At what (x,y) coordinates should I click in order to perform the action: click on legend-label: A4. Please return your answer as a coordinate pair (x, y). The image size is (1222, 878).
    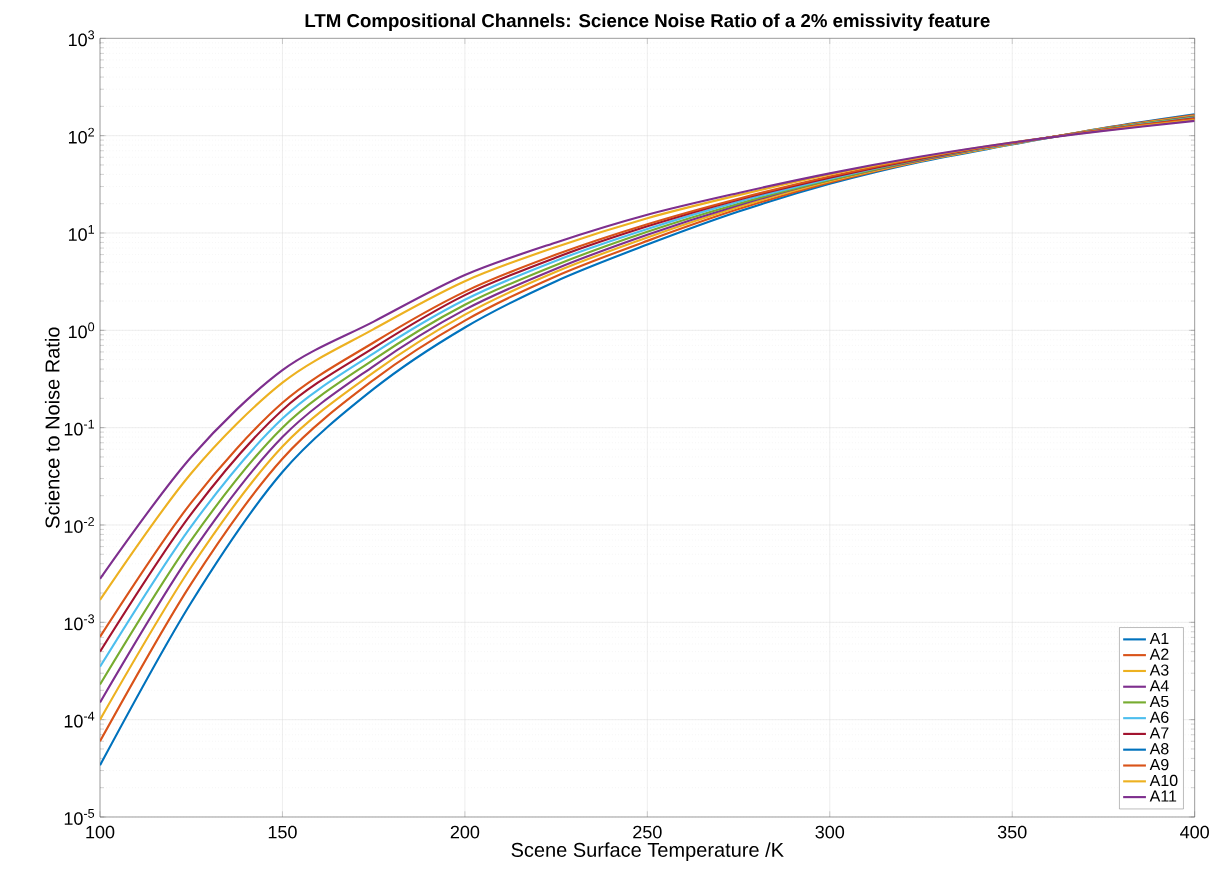
    Looking at the image, I should click on (1159, 686).